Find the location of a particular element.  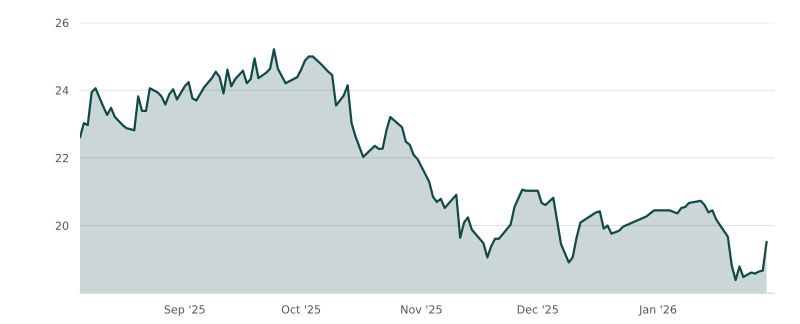

y-tick-label: 26 is located at coordinates (62, 23).